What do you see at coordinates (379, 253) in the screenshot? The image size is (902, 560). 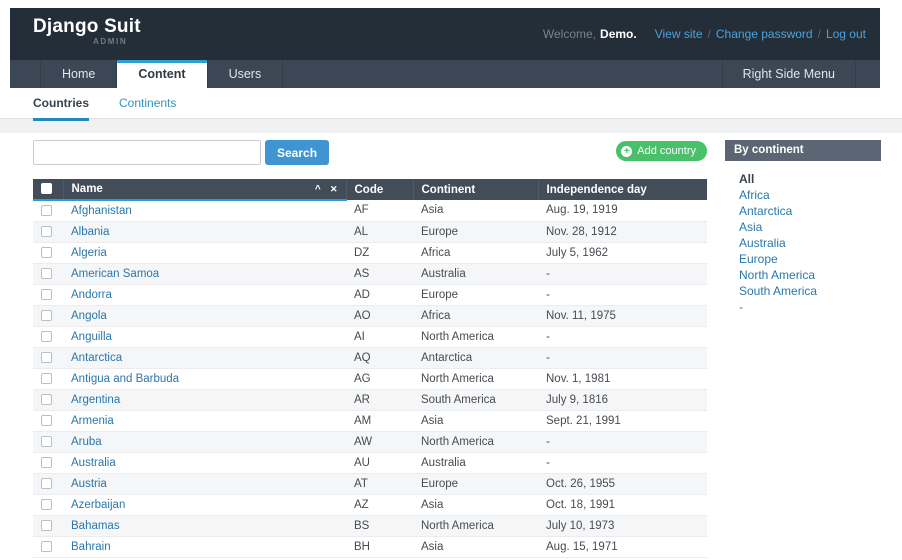 I see `country-code: DZ` at bounding box center [379, 253].